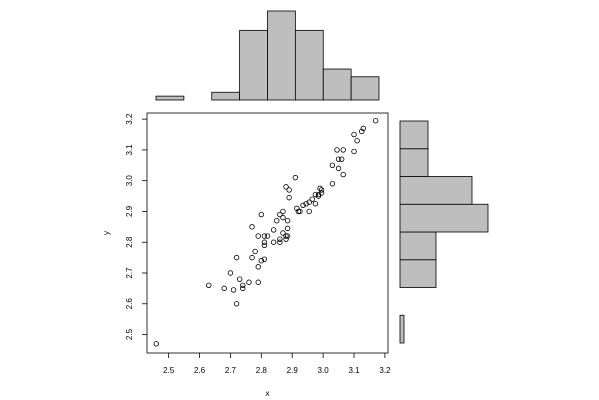  I want to click on x-axis-label: x, so click(268, 393).